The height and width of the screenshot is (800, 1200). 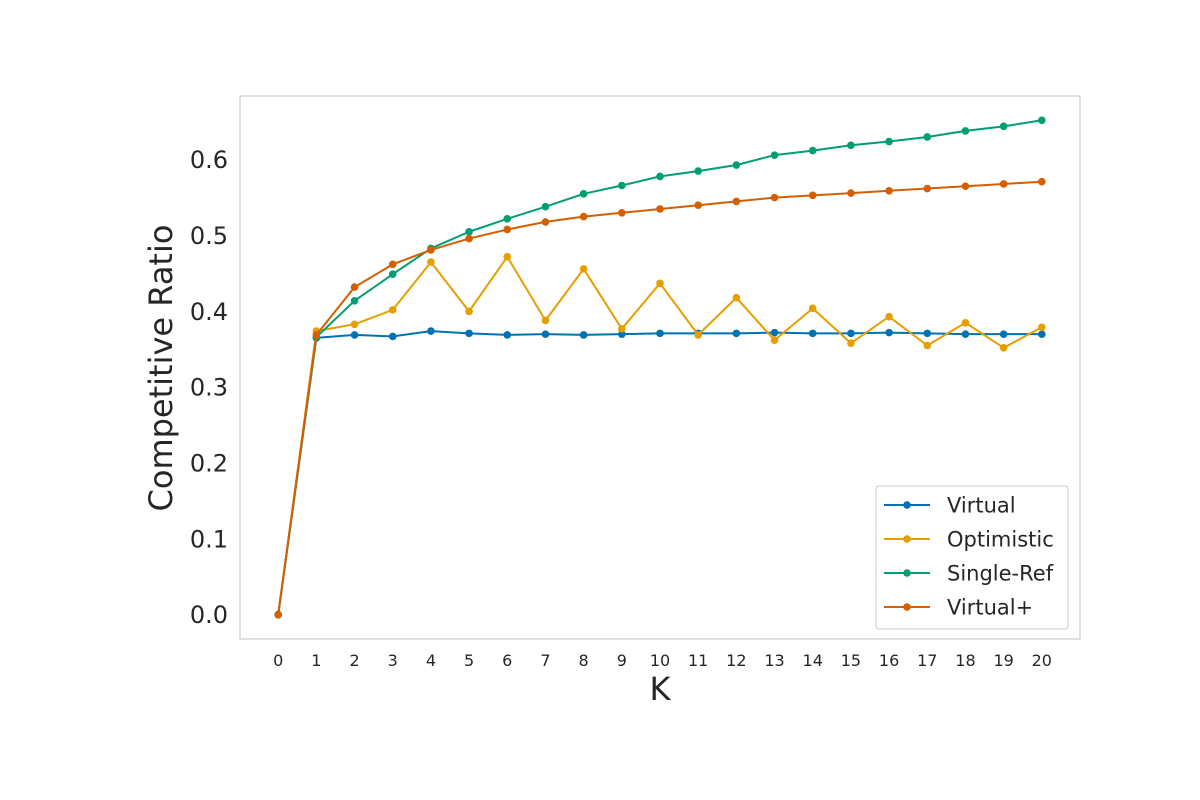 I want to click on legend-label: Optimistic, so click(x=1000, y=540).